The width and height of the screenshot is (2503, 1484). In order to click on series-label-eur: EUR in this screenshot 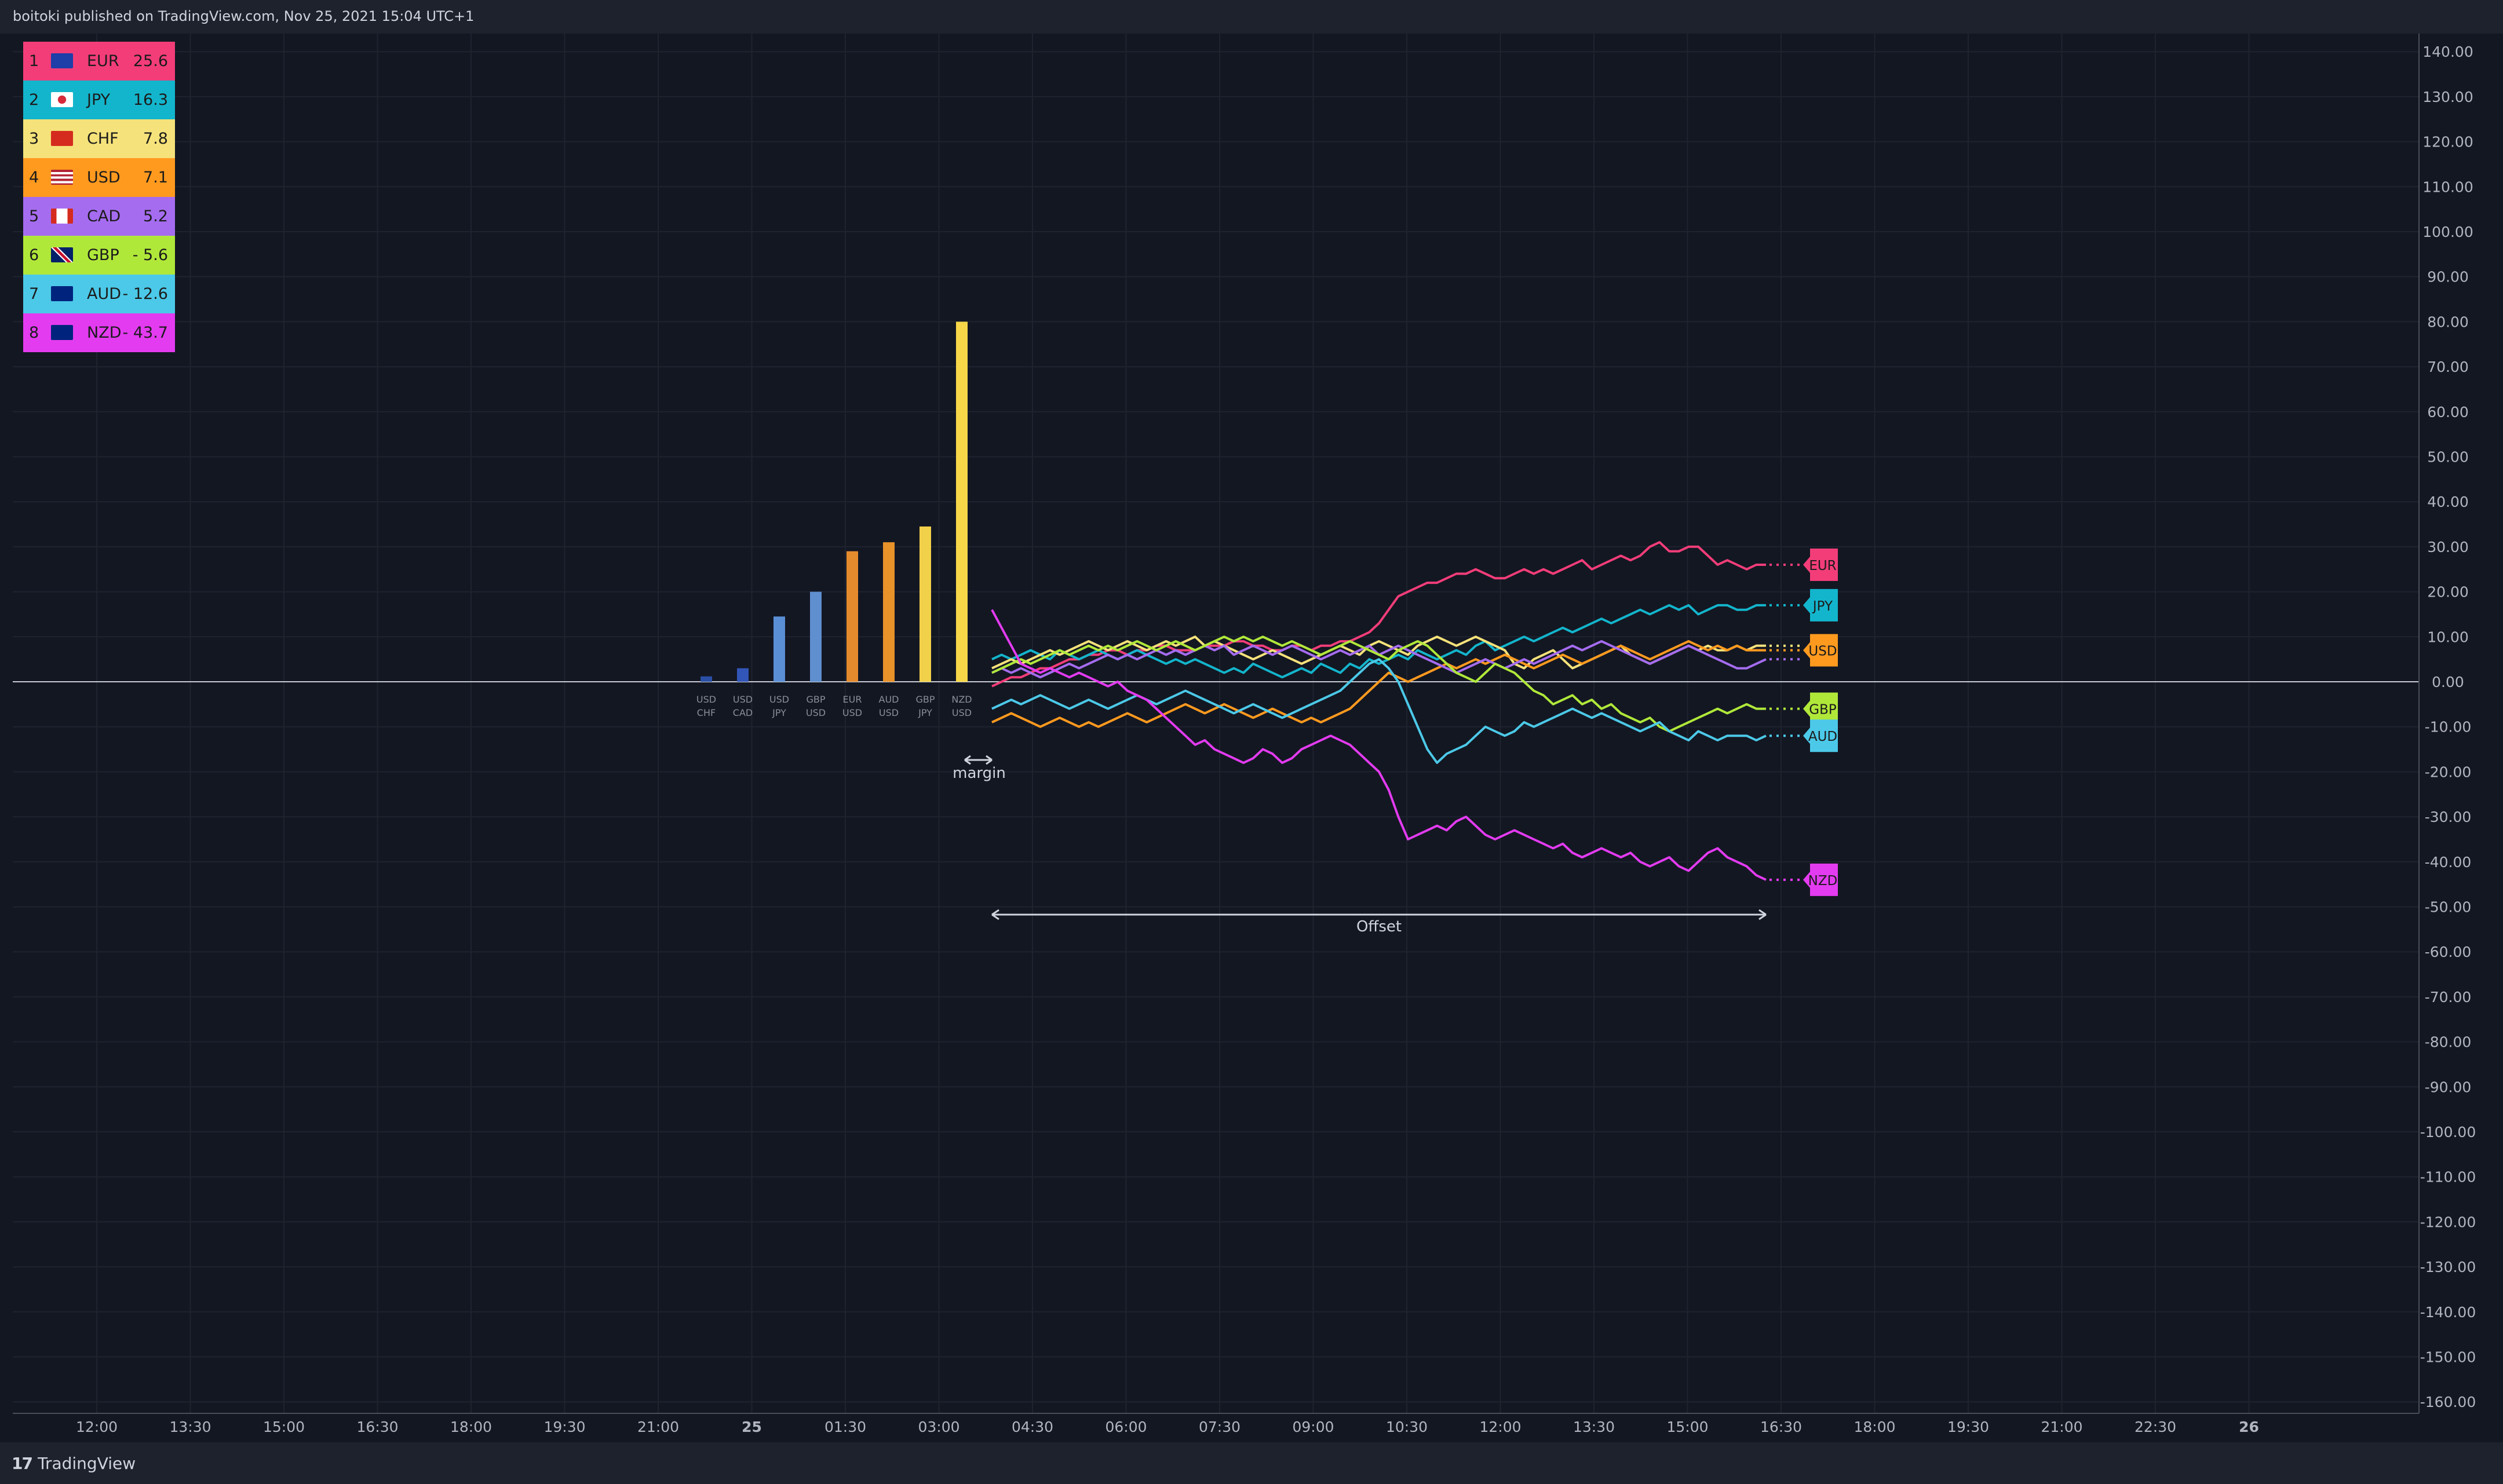, I will do `click(1820, 564)`.